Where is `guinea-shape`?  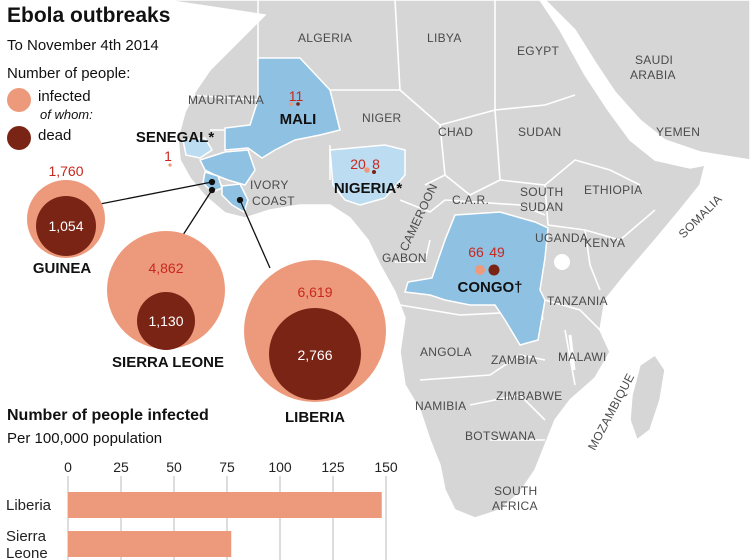
guinea-shape is located at coordinates (227, 167).